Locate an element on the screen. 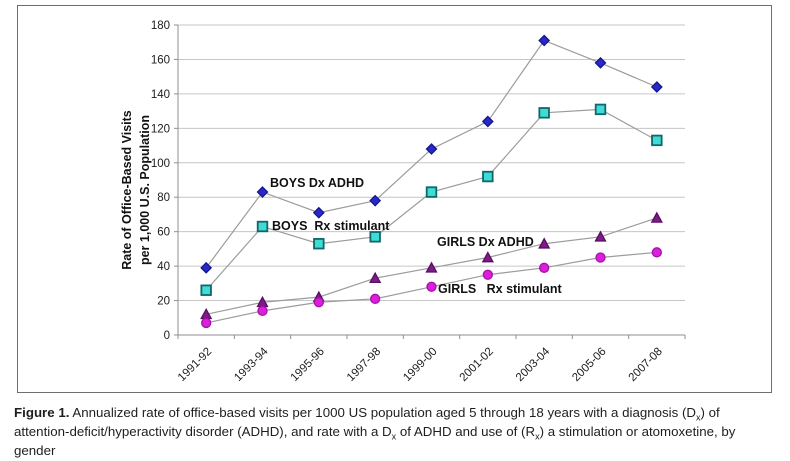 The width and height of the screenshot is (790, 461). x-tick-label: 2007-08 is located at coordinates (646, 365).